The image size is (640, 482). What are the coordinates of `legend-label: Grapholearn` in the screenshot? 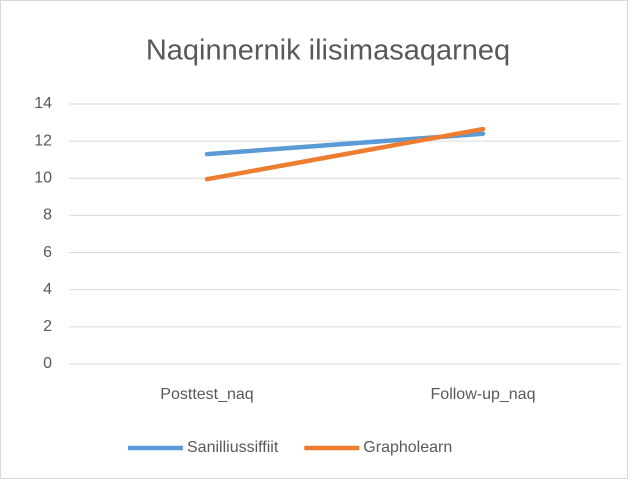 It's located at (407, 447).